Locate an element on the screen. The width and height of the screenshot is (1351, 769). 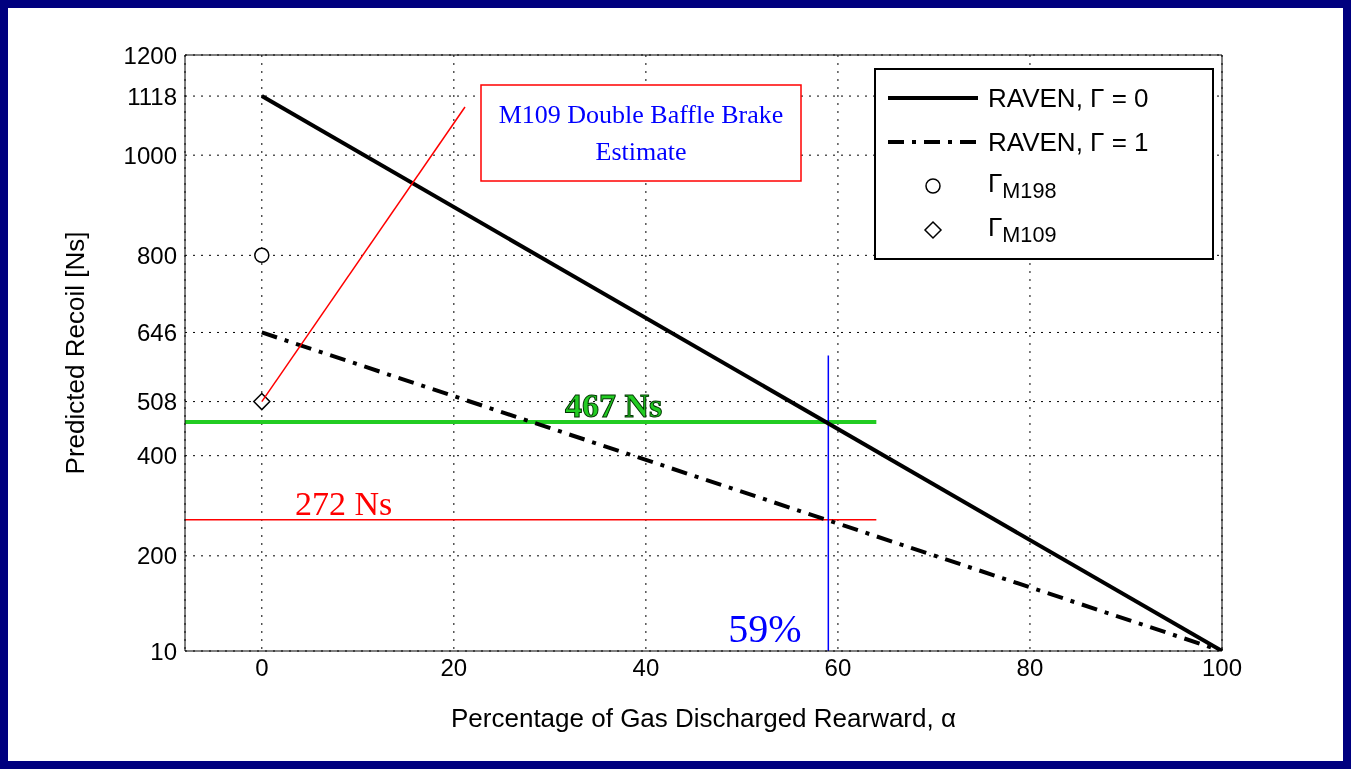
x-tick-label: 20 is located at coordinates (454, 668).